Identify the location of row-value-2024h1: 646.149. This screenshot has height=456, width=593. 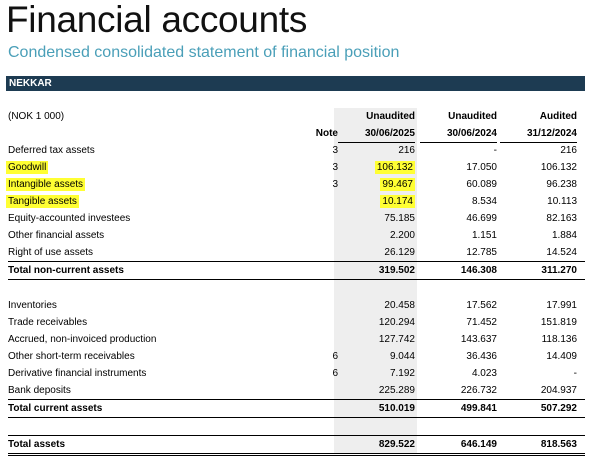
(478, 444).